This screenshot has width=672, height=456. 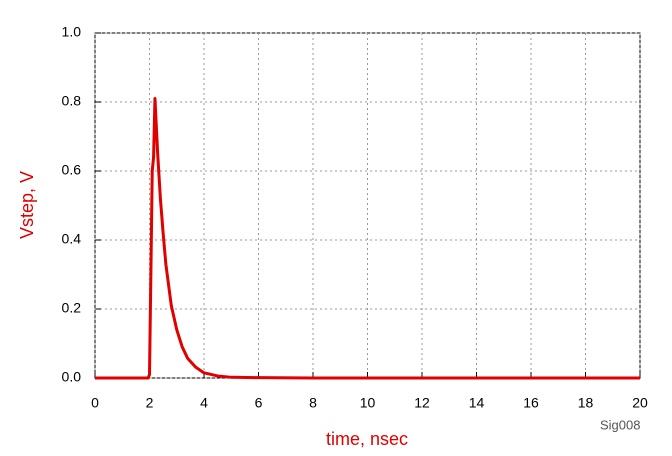 What do you see at coordinates (72, 239) in the screenshot?
I see `y-tick-label: 0.4` at bounding box center [72, 239].